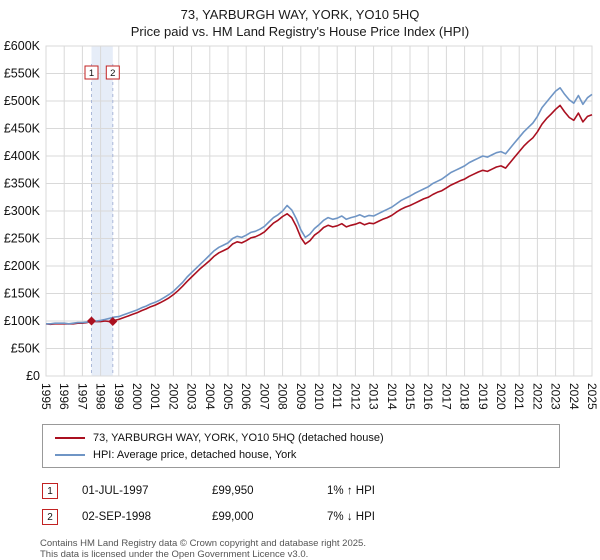 This screenshot has width=600, height=560. Describe the element at coordinates (355, 396) in the screenshot. I see `svg-text: 2012` at that location.